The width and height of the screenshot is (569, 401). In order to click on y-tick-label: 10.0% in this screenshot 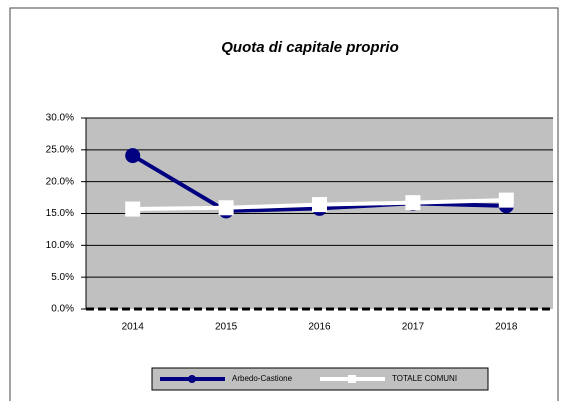, I will do `click(60, 245)`.